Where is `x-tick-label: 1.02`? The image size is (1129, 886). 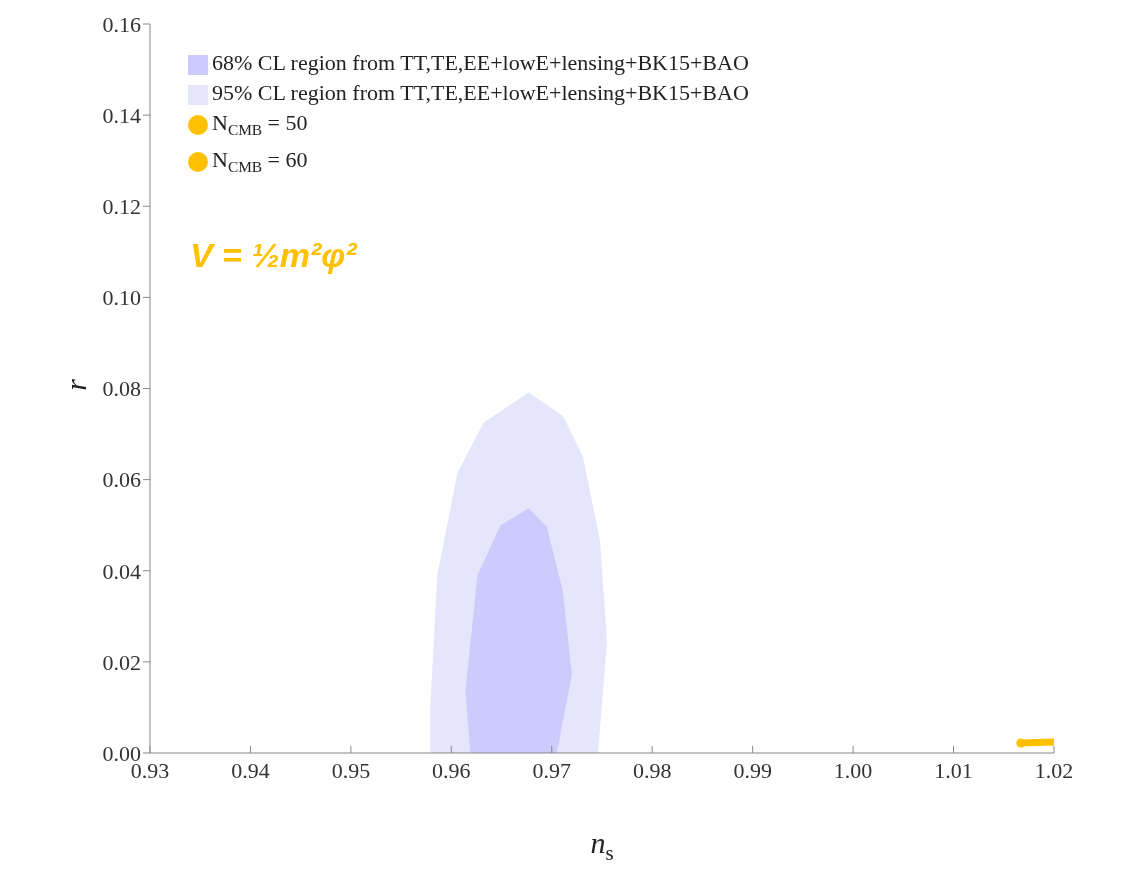 x-tick-label: 1.02 is located at coordinates (1054, 770).